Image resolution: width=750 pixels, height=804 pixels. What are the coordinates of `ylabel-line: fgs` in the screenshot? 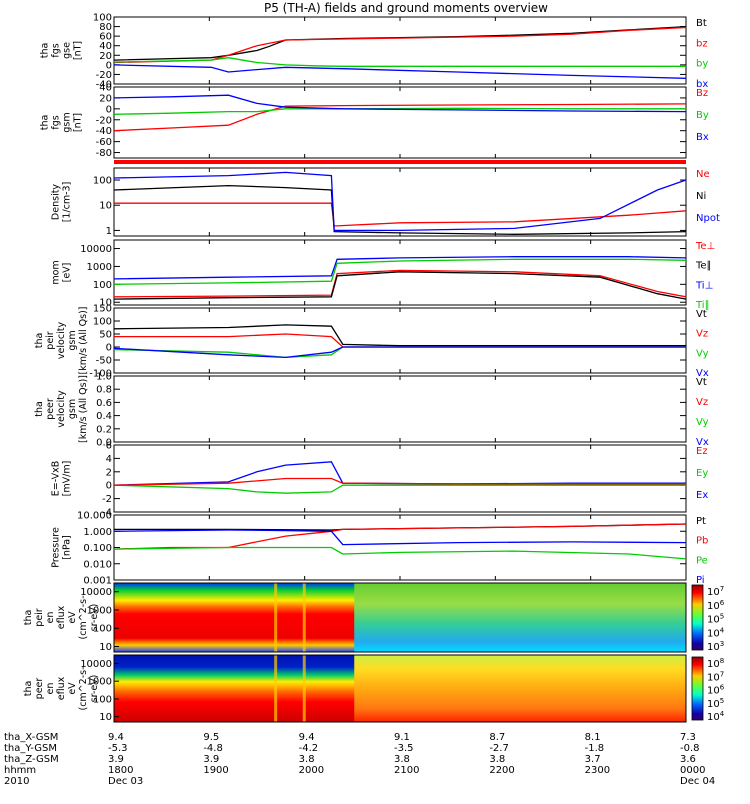 It's located at (56, 122).